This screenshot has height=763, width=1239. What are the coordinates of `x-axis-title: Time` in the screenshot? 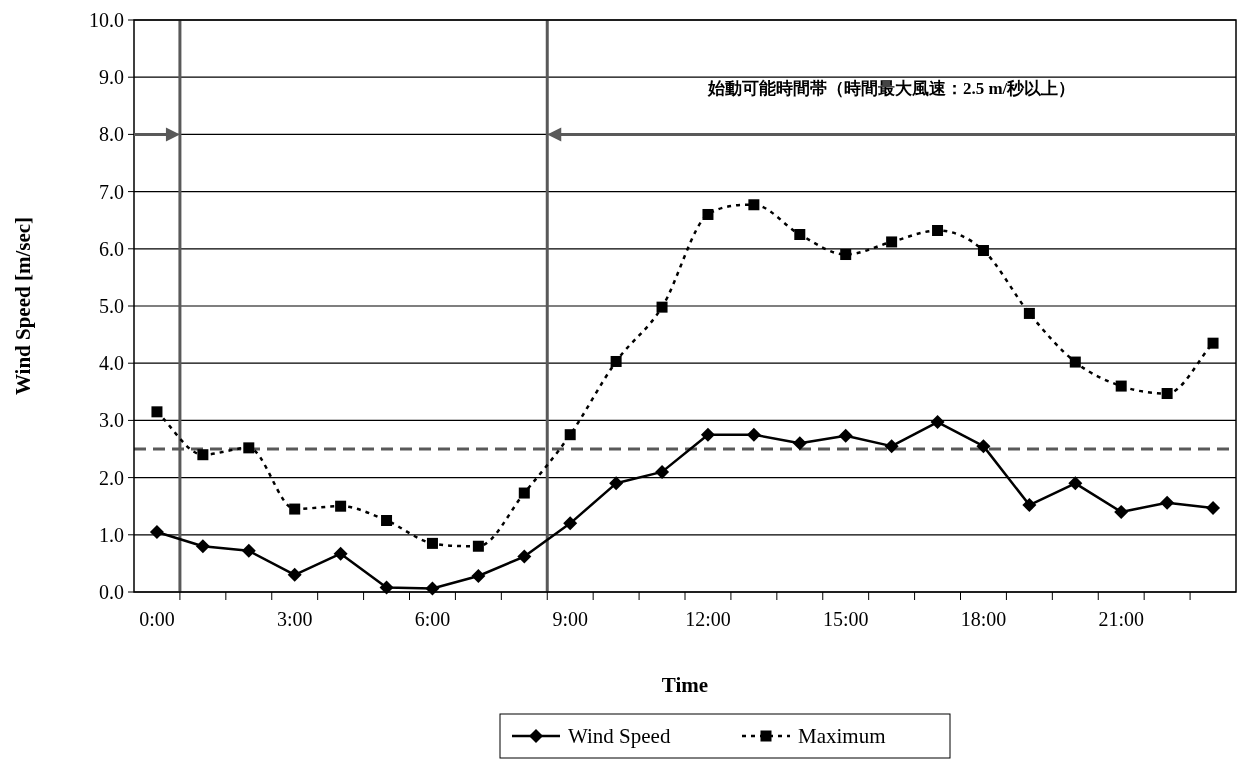 It's located at (685, 685).